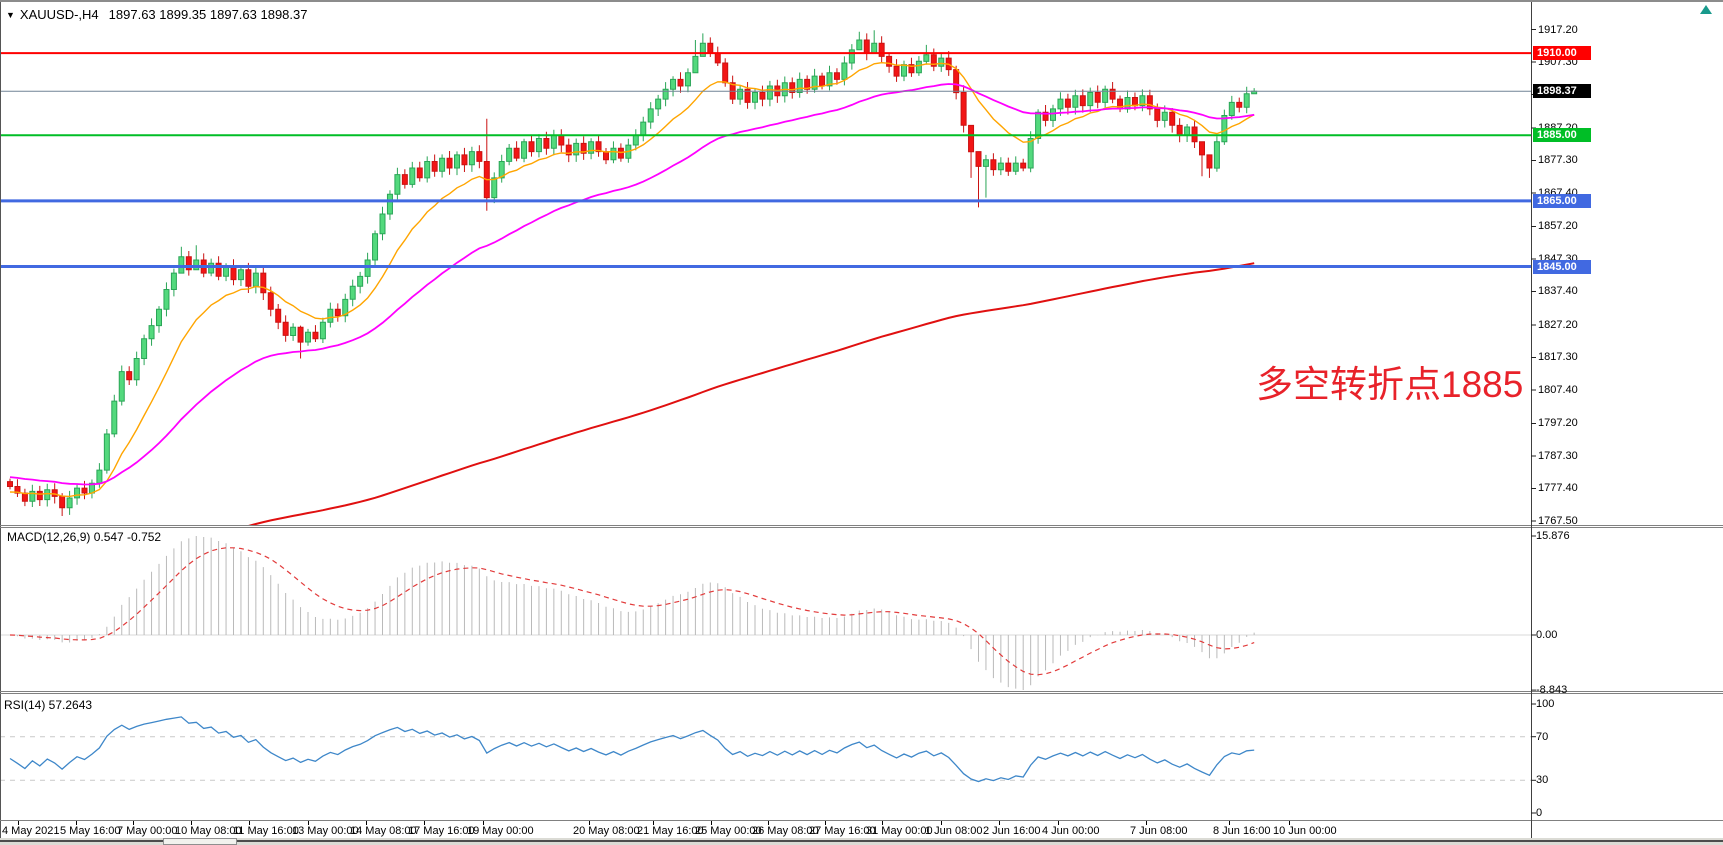 Image resolution: width=1723 pixels, height=845 pixels. I want to click on scrollbar-thumb, so click(200, 841).